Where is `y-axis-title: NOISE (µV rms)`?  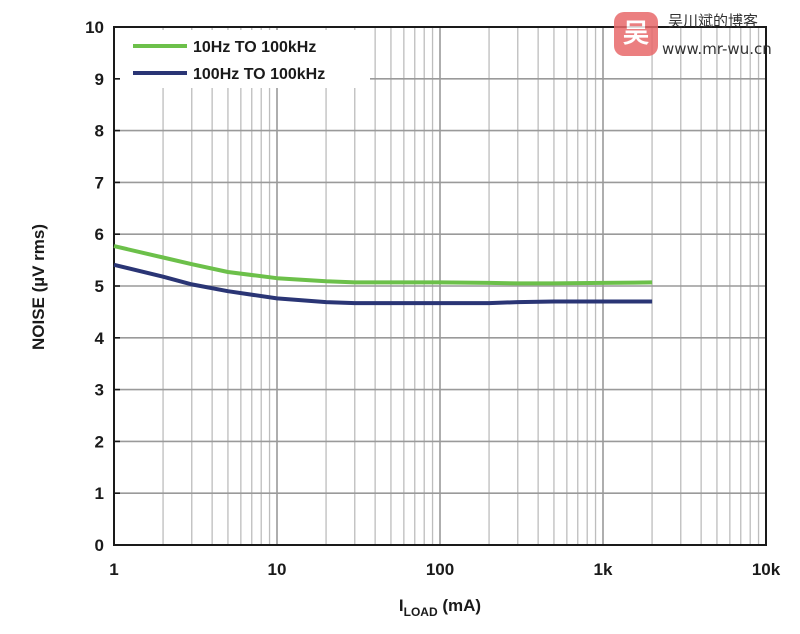 y-axis-title: NOISE (µV rms) is located at coordinates (38, 287).